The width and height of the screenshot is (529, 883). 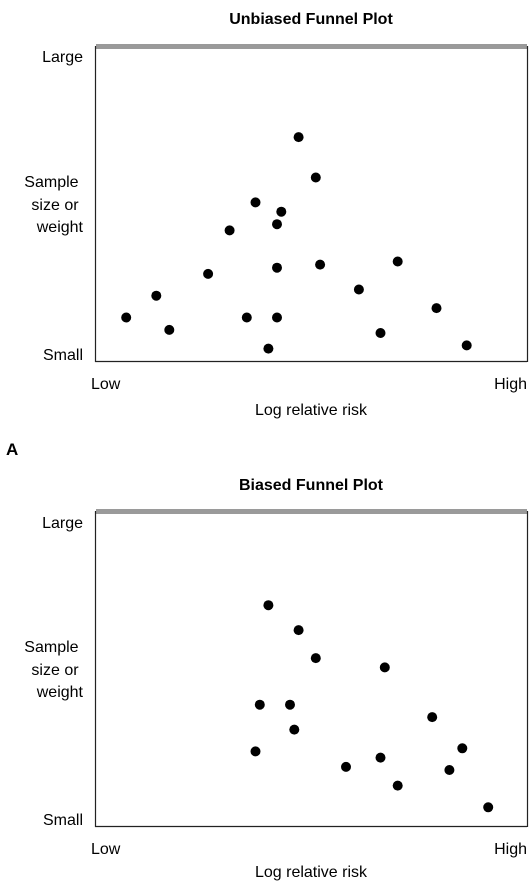 I want to click on biased-x-left-label: Low, so click(x=106, y=849).